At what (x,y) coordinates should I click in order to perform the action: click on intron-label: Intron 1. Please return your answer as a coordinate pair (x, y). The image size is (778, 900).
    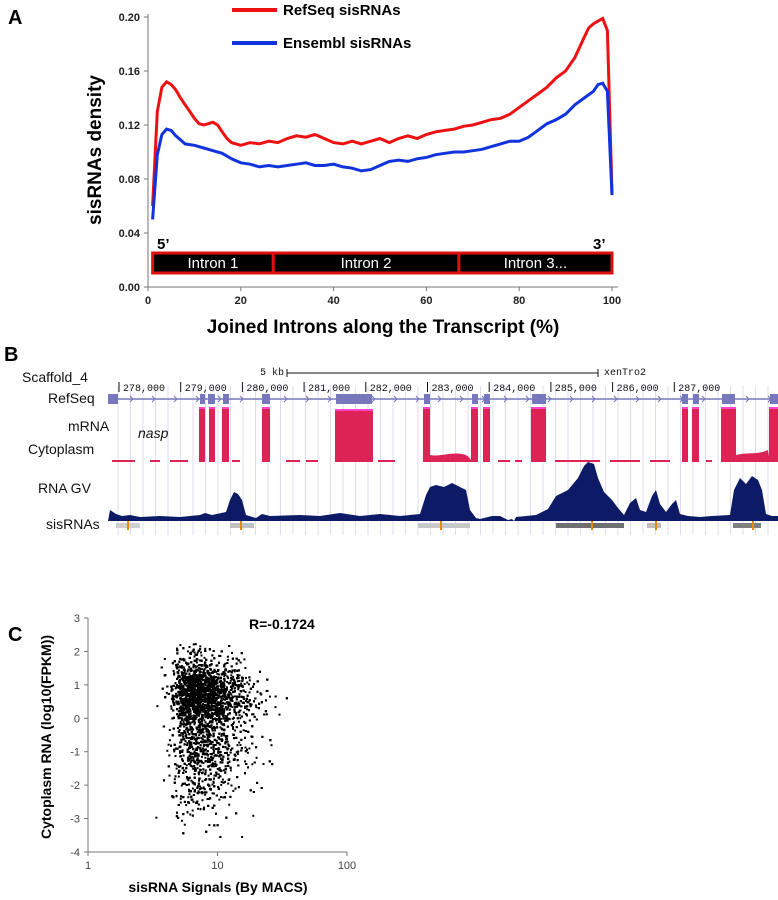
    Looking at the image, I should click on (213, 263).